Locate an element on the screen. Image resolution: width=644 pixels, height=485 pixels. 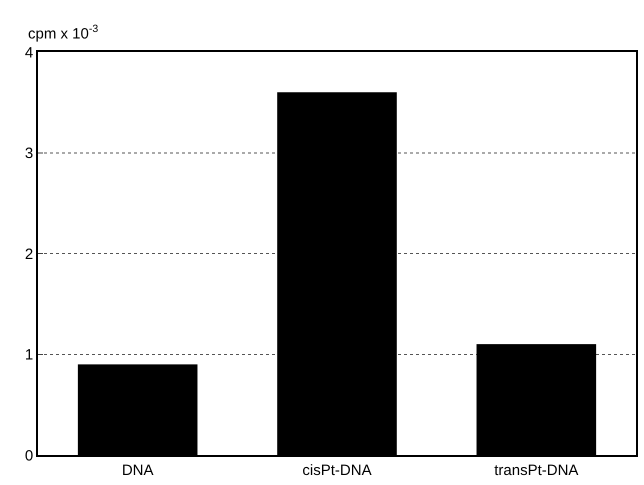
x-tick-label: DNA is located at coordinates (138, 470).